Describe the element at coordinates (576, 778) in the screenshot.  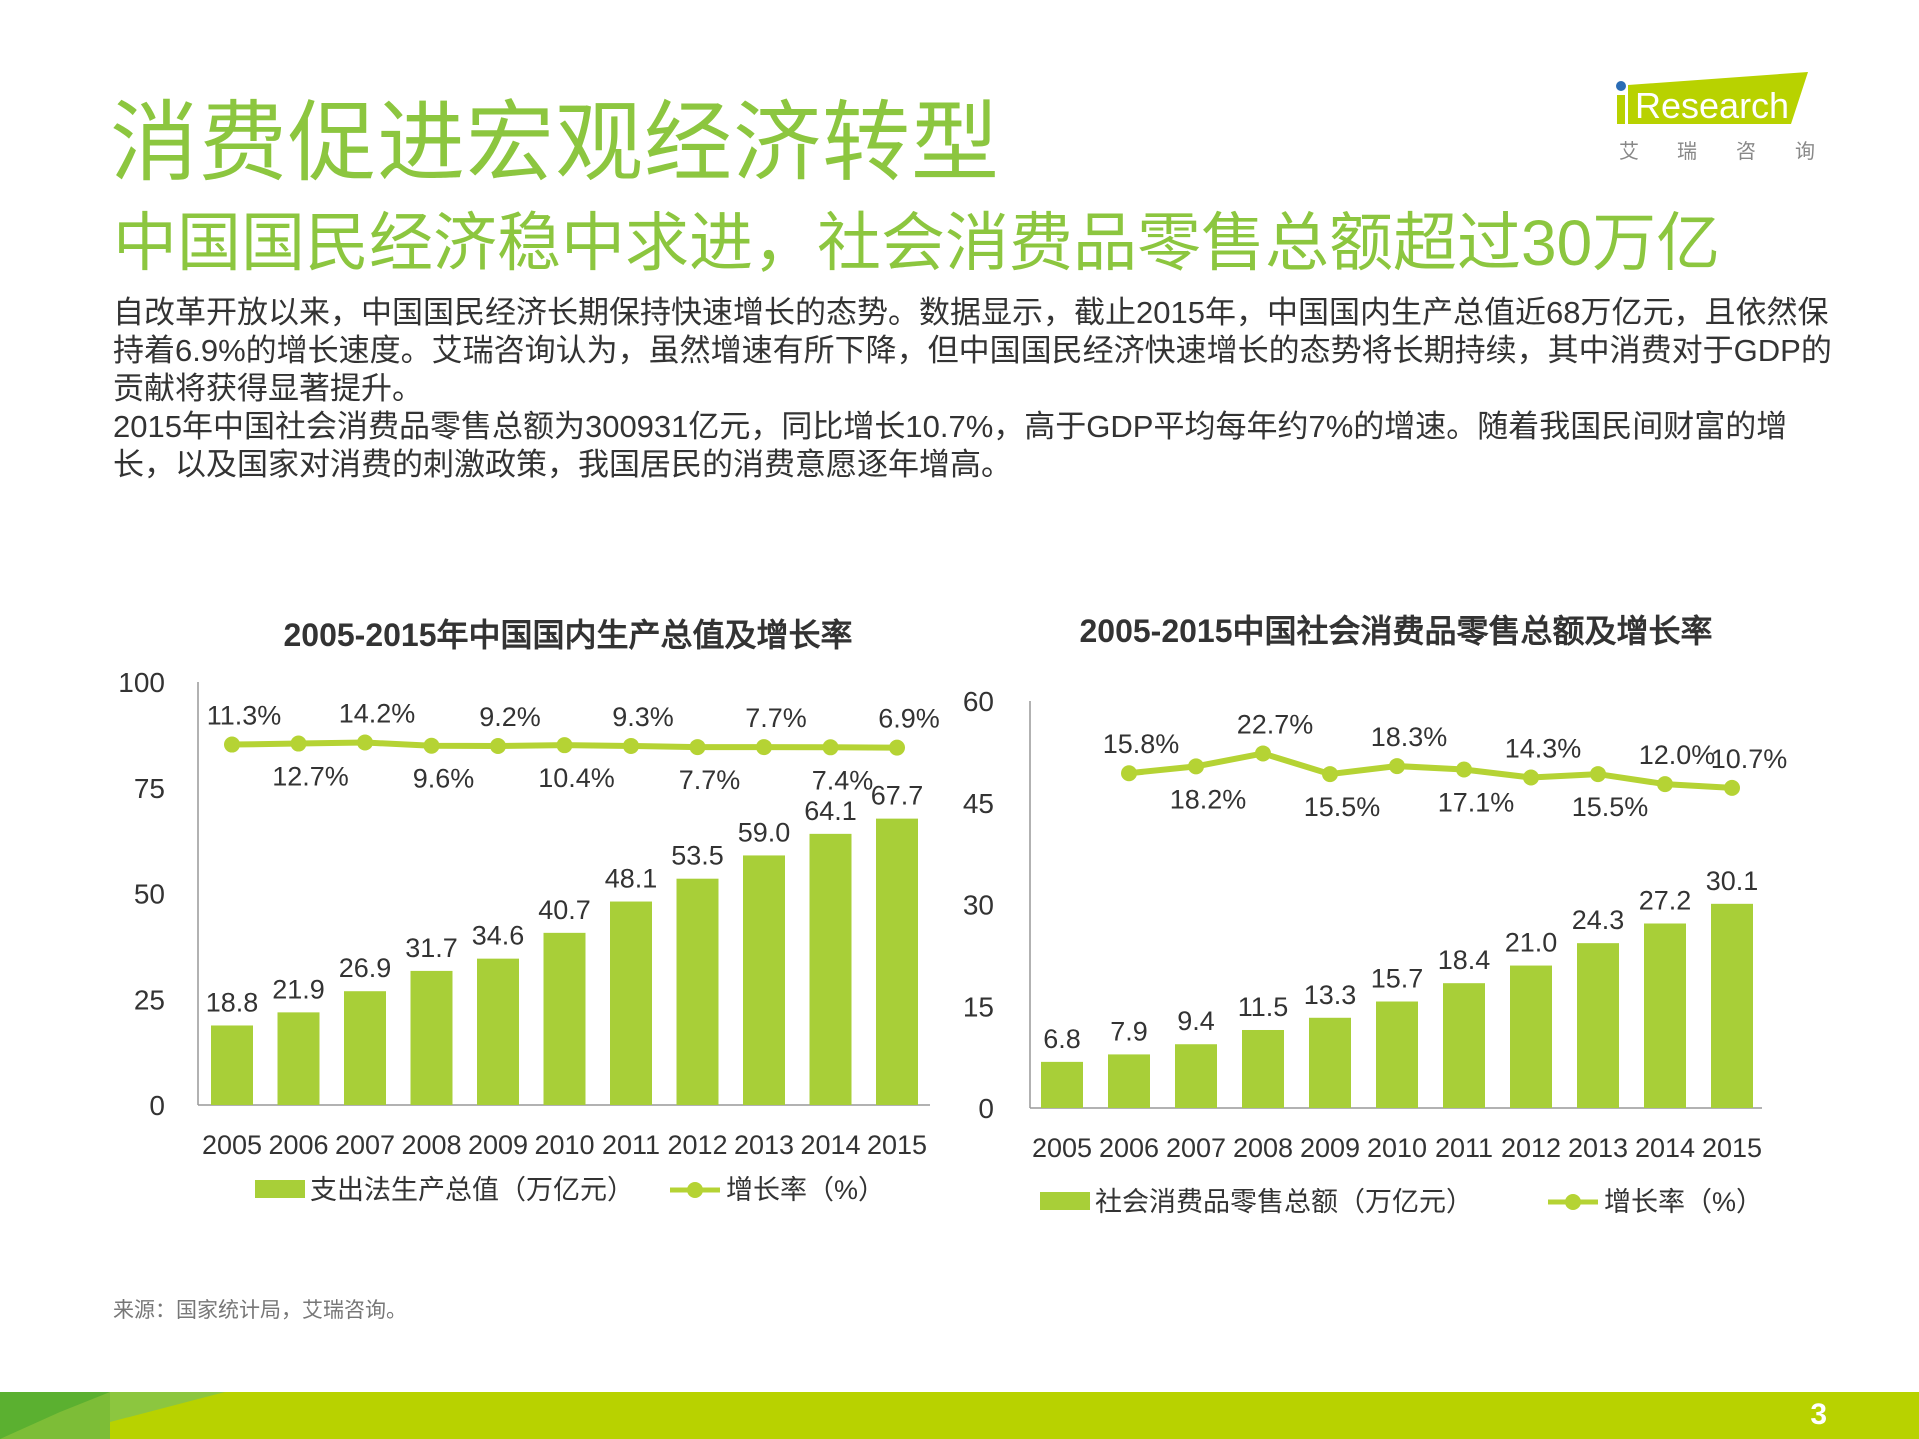
I see `growth-value-label: 10.4%` at that location.